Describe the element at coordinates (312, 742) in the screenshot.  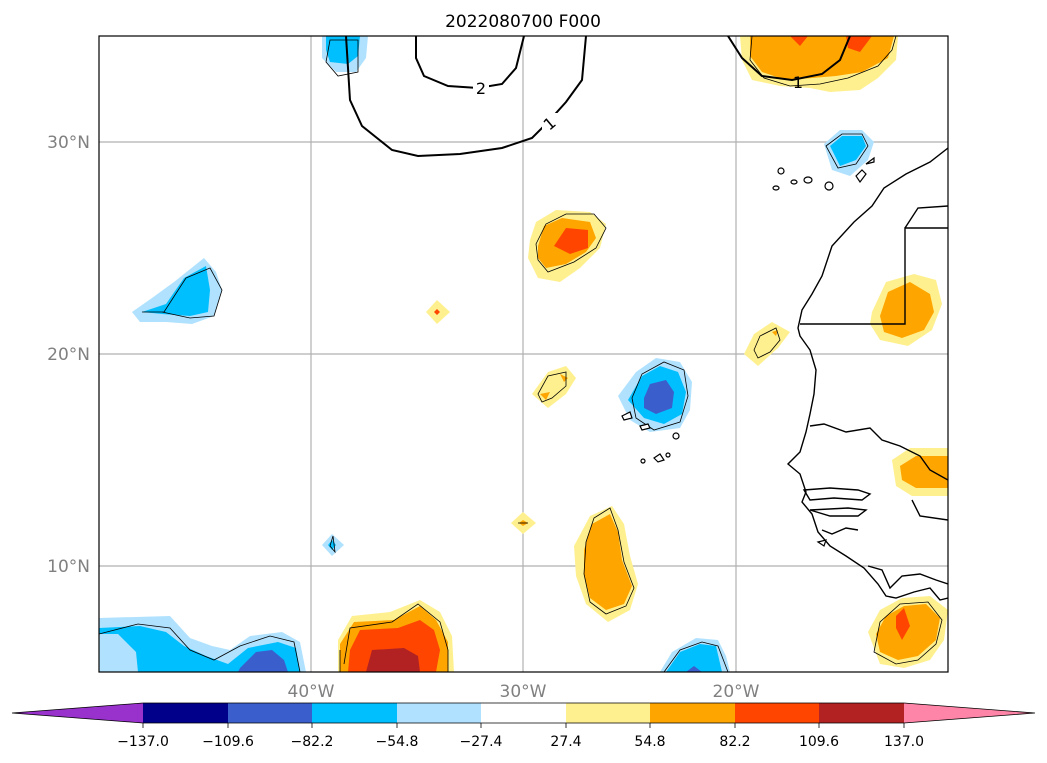
I see `colorbar-tick-label: −82.2` at that location.